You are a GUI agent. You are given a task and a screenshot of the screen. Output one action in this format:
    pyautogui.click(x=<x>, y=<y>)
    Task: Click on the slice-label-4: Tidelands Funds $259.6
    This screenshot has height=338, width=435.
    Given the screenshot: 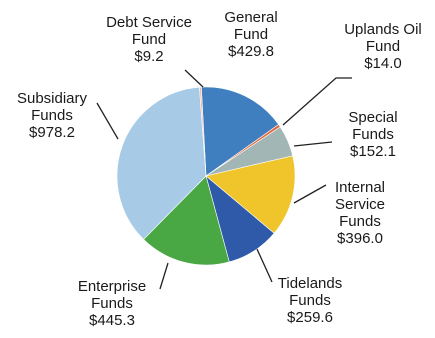 What is the action you would take?
    pyautogui.click(x=310, y=300)
    